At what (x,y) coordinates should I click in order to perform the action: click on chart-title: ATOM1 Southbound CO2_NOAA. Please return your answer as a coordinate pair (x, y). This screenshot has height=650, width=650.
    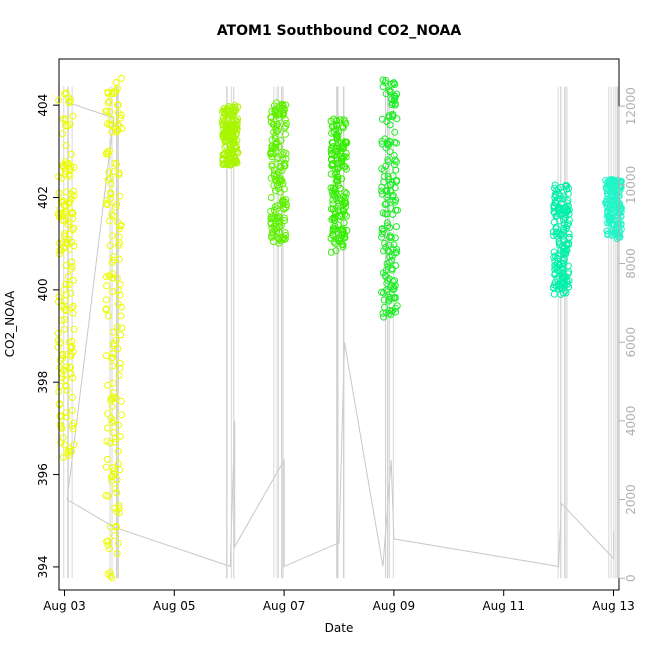
    Looking at the image, I should click on (339, 31).